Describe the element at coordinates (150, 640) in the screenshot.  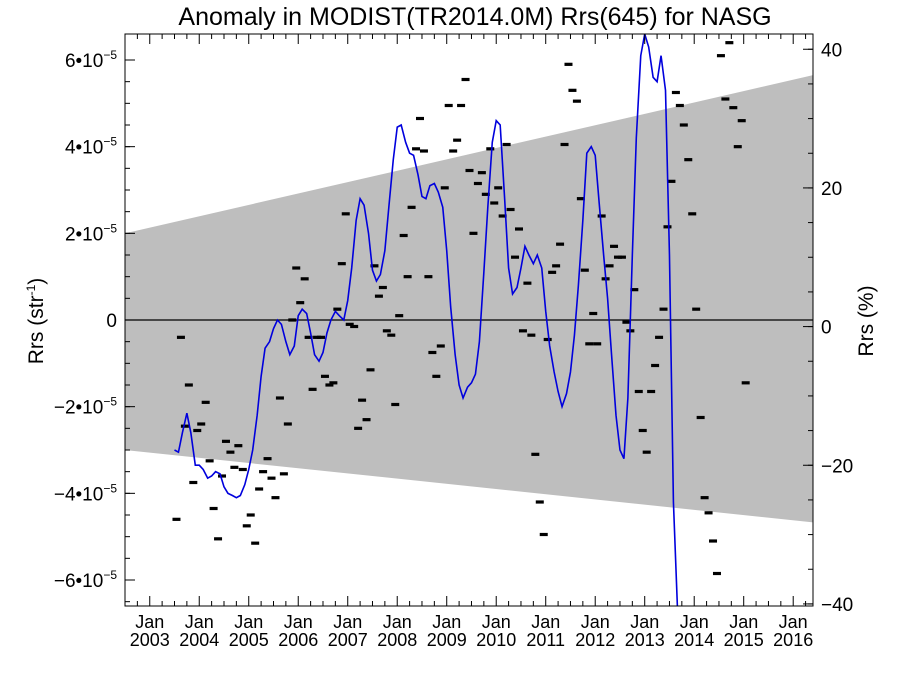
I see `x-tick-year-label: 2003` at that location.